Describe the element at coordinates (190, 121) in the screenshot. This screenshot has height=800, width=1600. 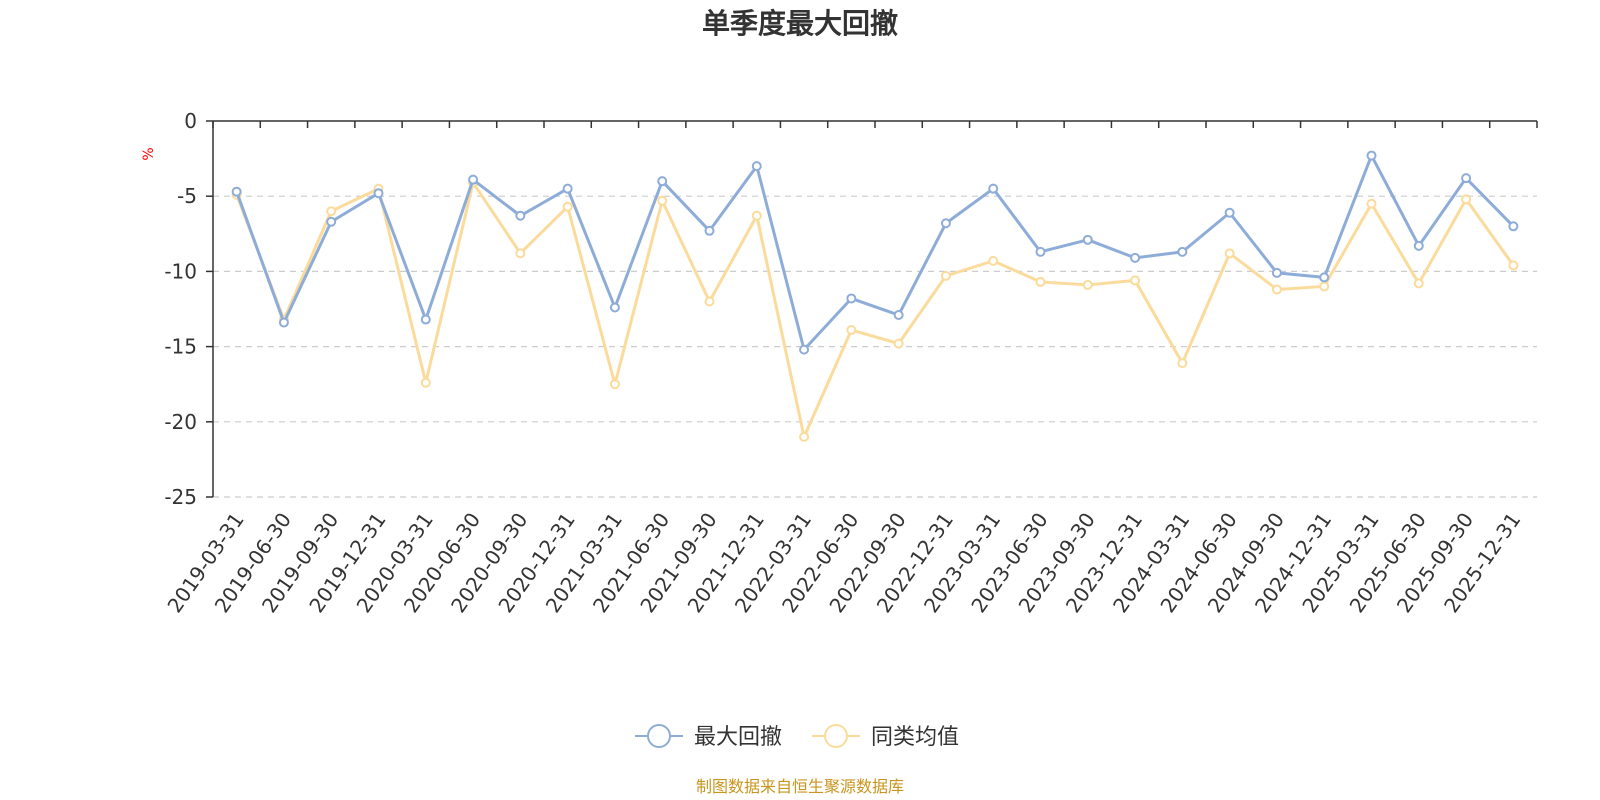
I see `y-tick-label: 0` at that location.